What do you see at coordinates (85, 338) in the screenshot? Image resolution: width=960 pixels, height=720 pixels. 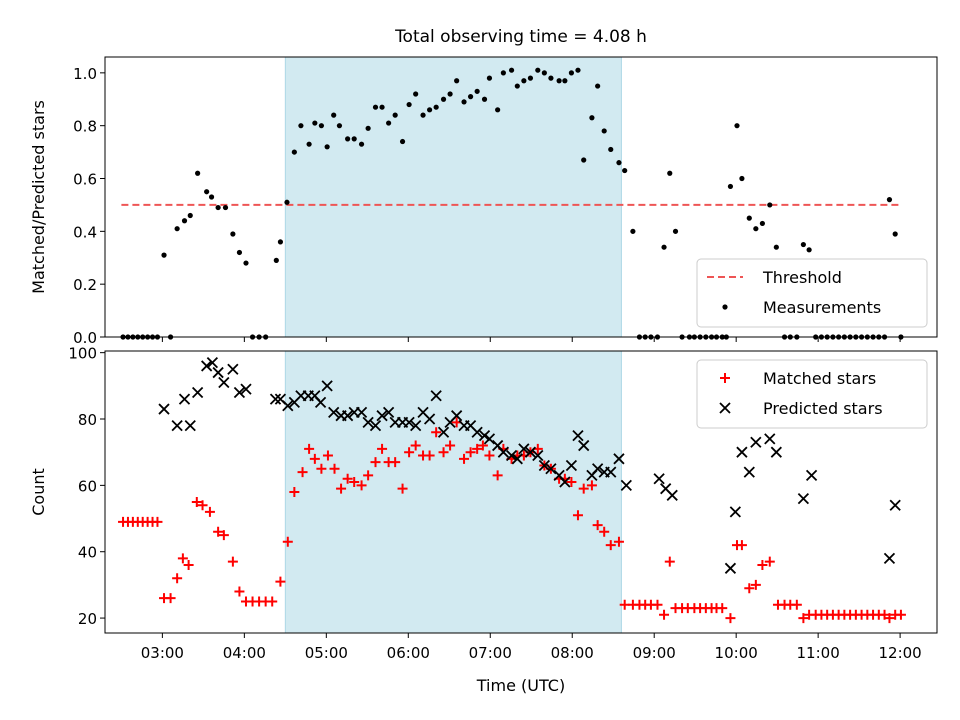 I see `y-tick-label: 0.0` at bounding box center [85, 338].